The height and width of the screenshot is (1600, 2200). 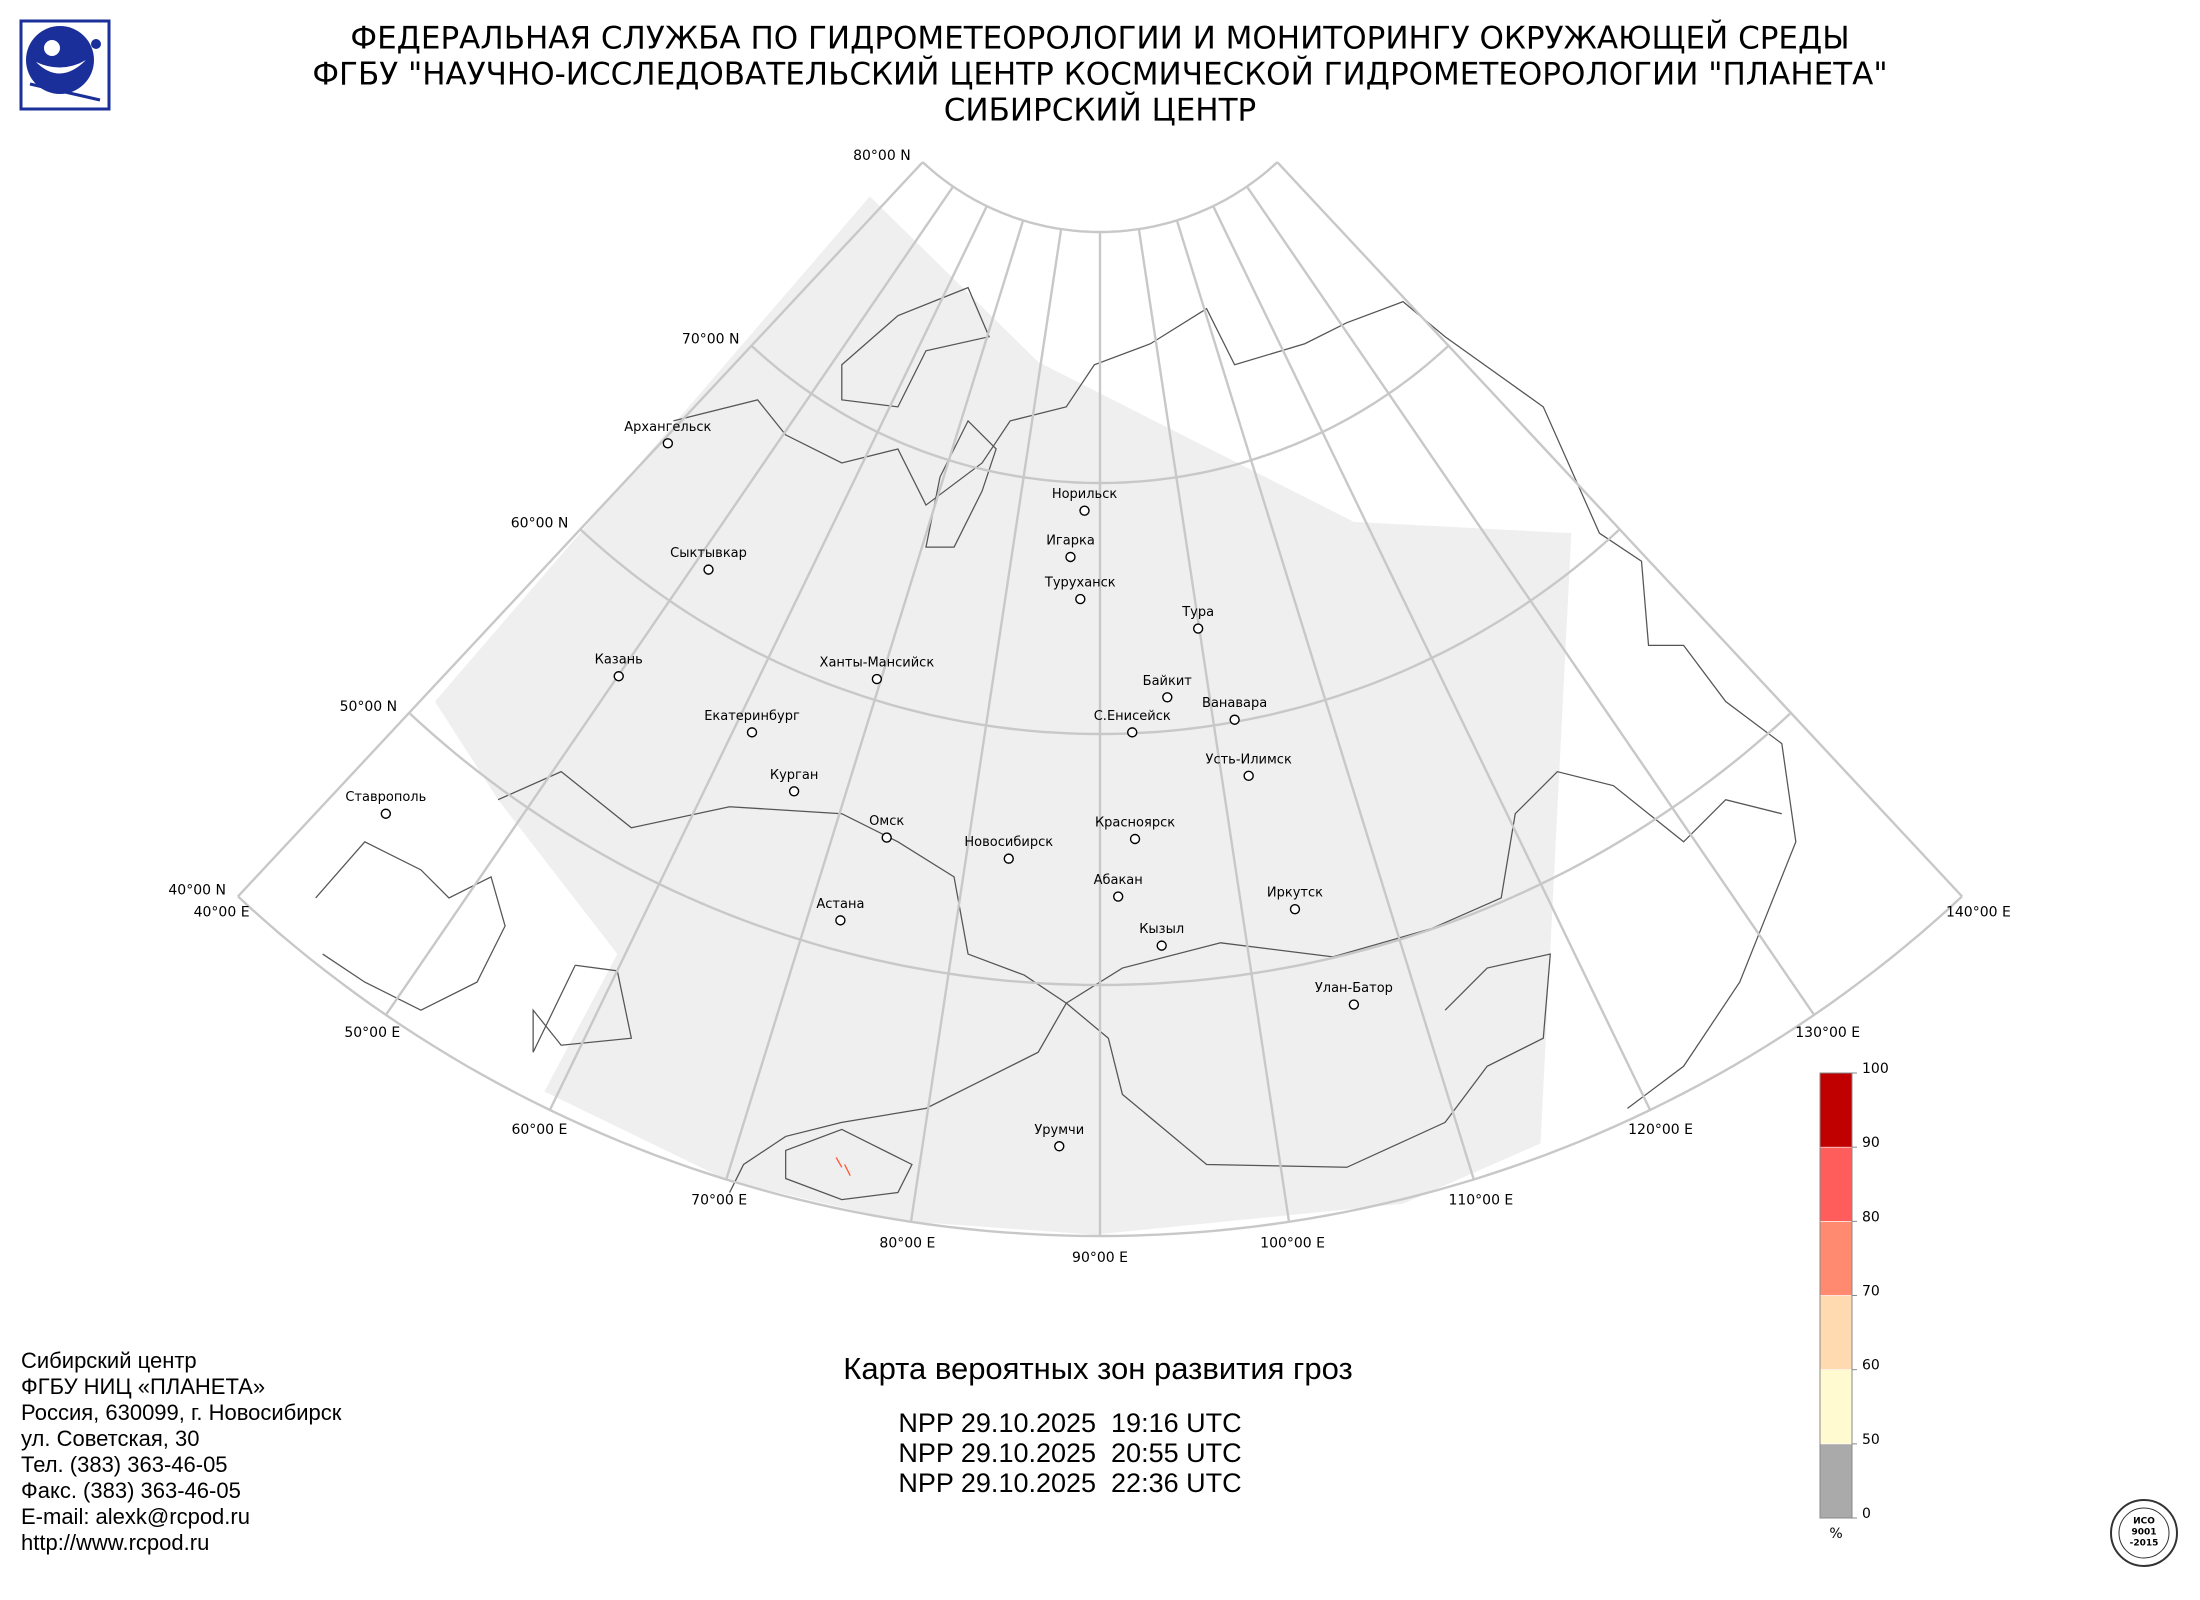 I want to click on lon-label: 90°00 E, so click(x=1100, y=1258).